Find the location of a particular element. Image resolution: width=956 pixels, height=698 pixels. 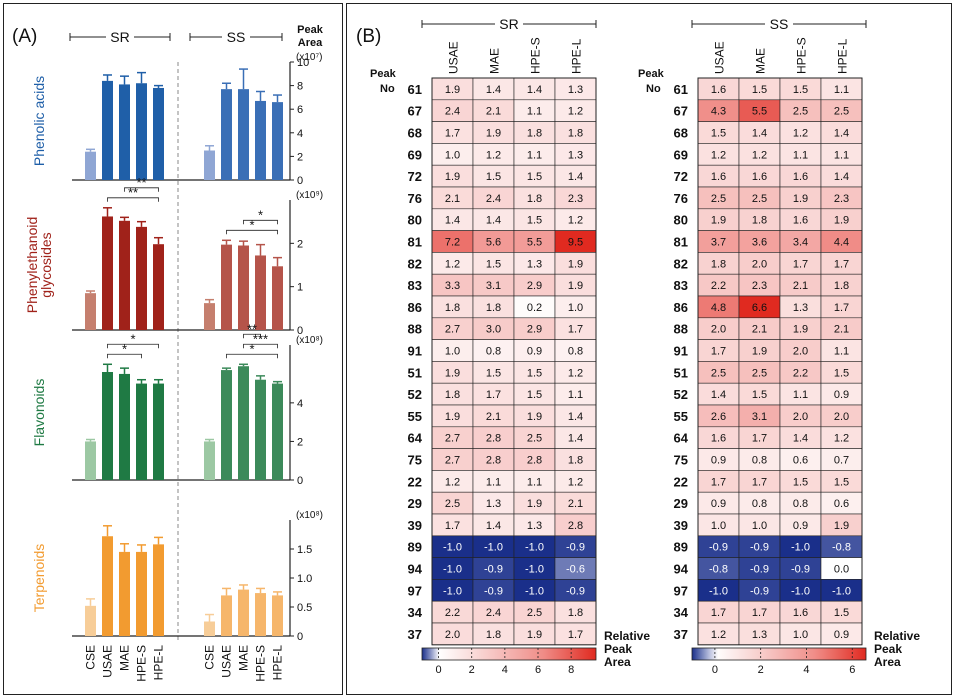

heatmap-ss-row-label: 86 is located at coordinates (681, 307).